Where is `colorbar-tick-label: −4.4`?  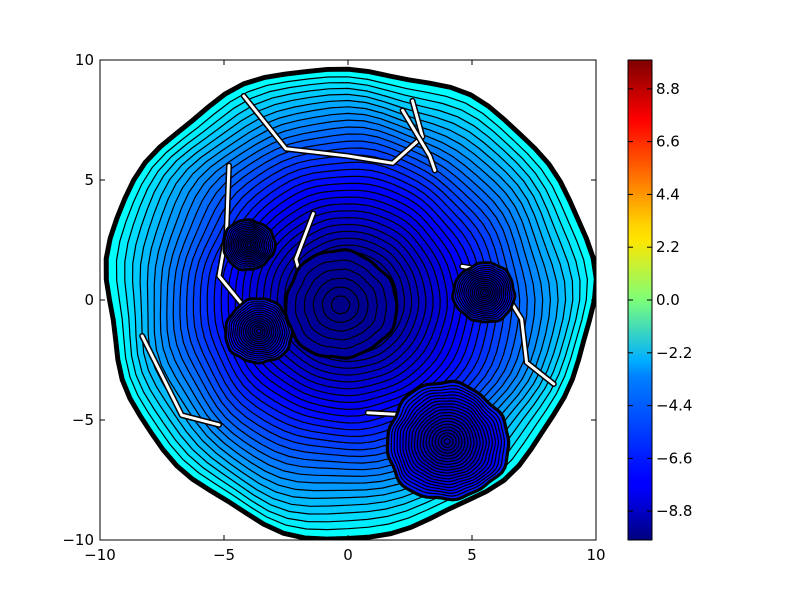
colorbar-tick-label: −4.4 is located at coordinates (674, 406).